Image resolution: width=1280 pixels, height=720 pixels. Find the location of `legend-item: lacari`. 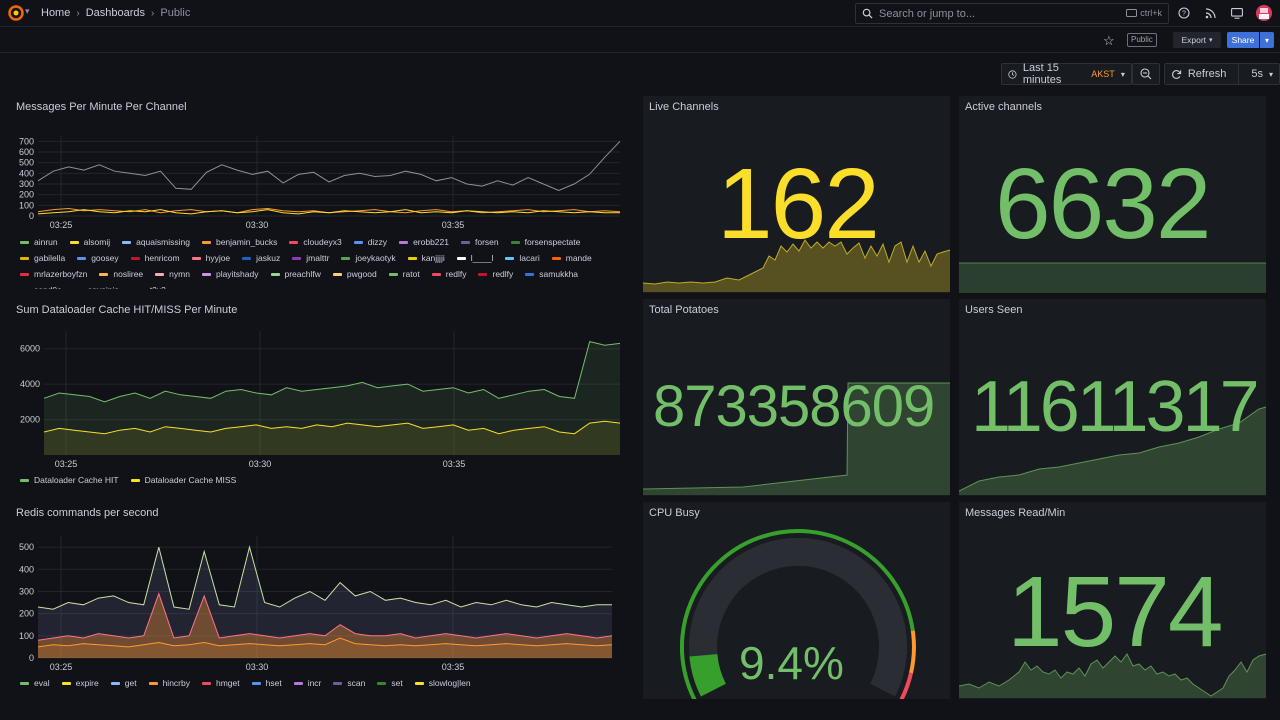

legend-item: lacari is located at coordinates (522, 258).